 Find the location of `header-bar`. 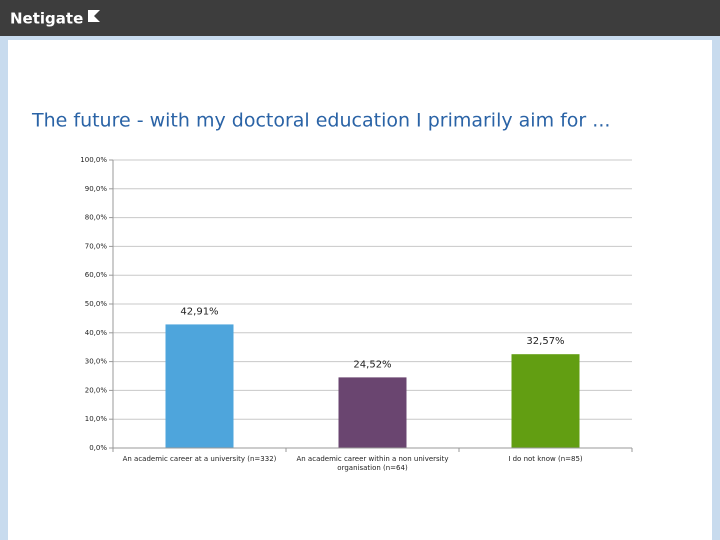

header-bar is located at coordinates (360, 18).